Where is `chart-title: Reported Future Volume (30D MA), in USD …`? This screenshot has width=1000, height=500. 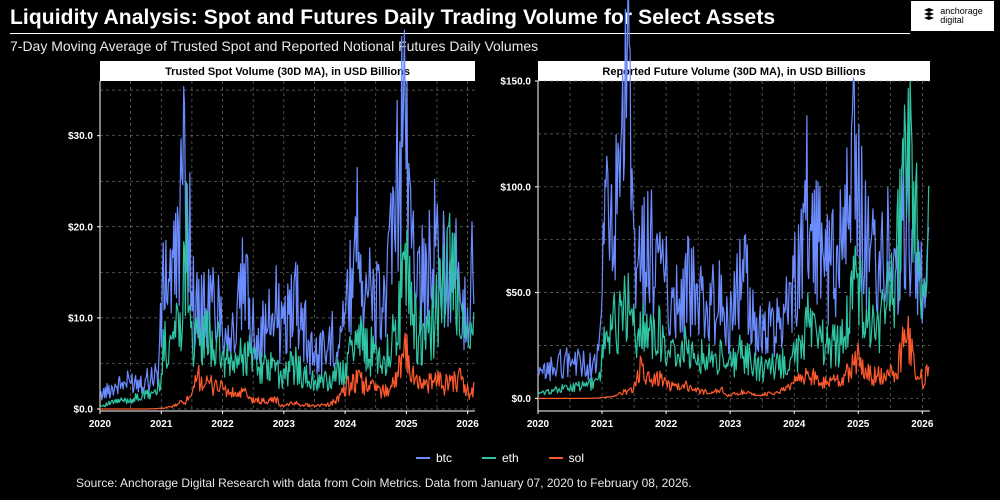 chart-title: Reported Future Volume (30D MA), in USD … is located at coordinates (733, 72).